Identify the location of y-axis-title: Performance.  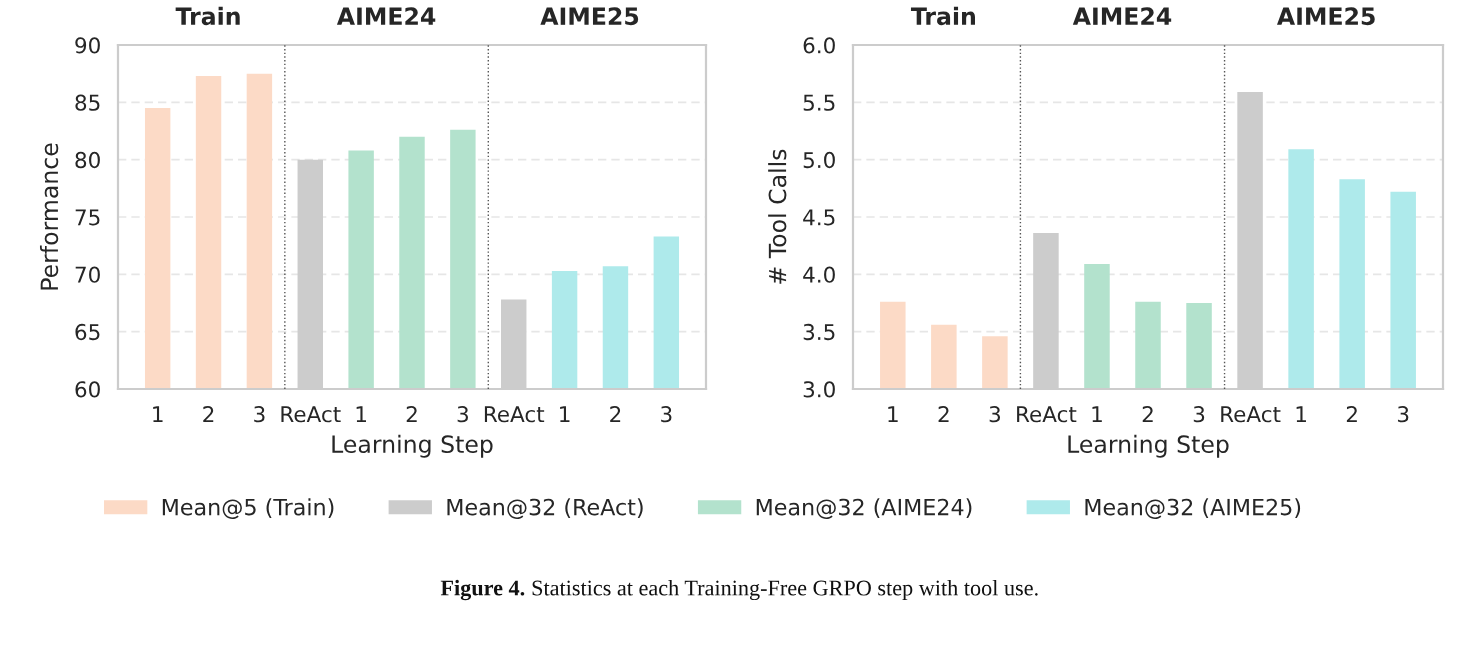
(49, 216).